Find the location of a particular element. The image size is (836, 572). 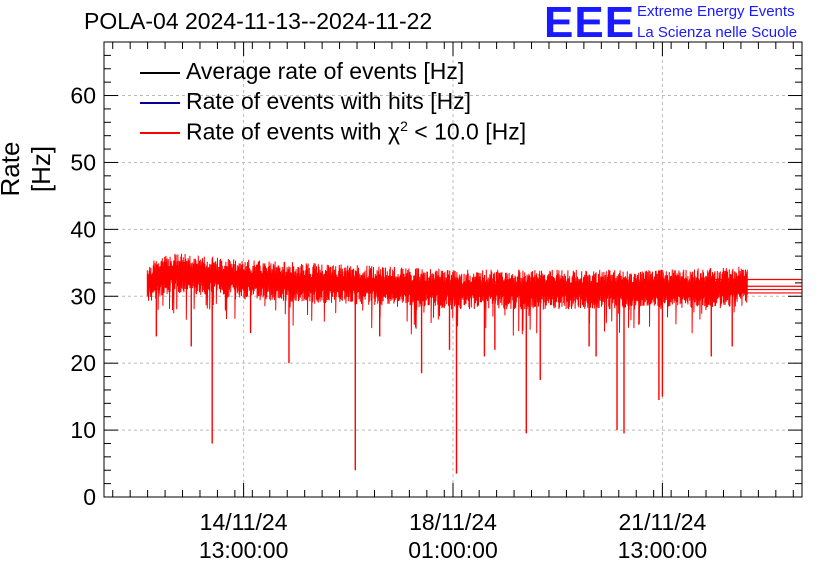

legend-swatch-average is located at coordinates (160, 73).